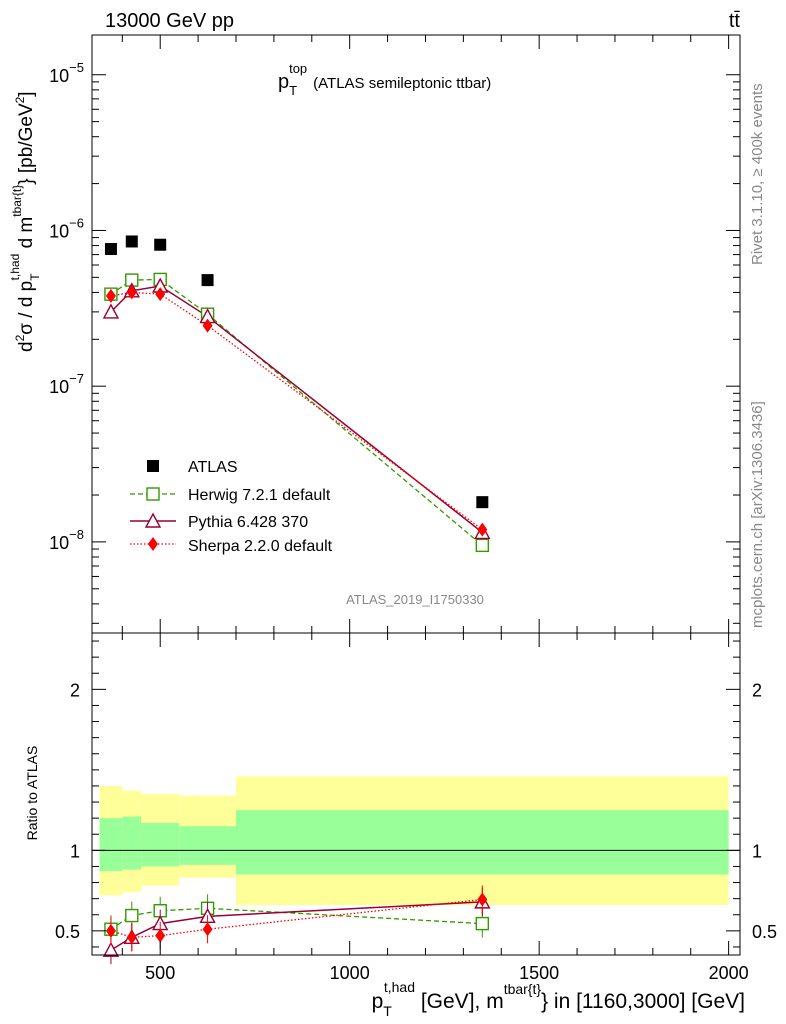  I want to click on main-y-tick-label: 10⁻⁶, so click(66, 228).